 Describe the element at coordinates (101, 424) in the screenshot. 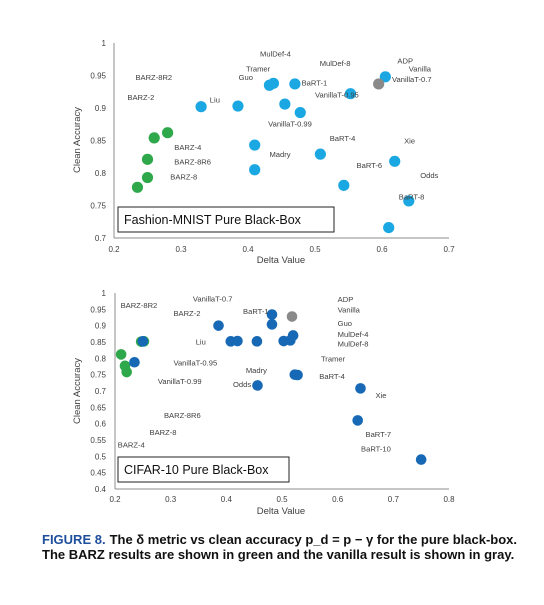

I see `y-tick-label: 0.6` at that location.